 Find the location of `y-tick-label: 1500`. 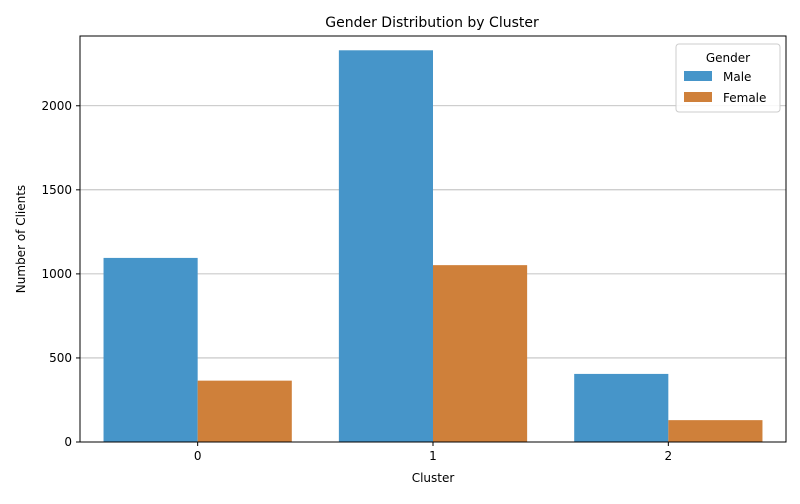

y-tick-label: 1500 is located at coordinates (56, 190).